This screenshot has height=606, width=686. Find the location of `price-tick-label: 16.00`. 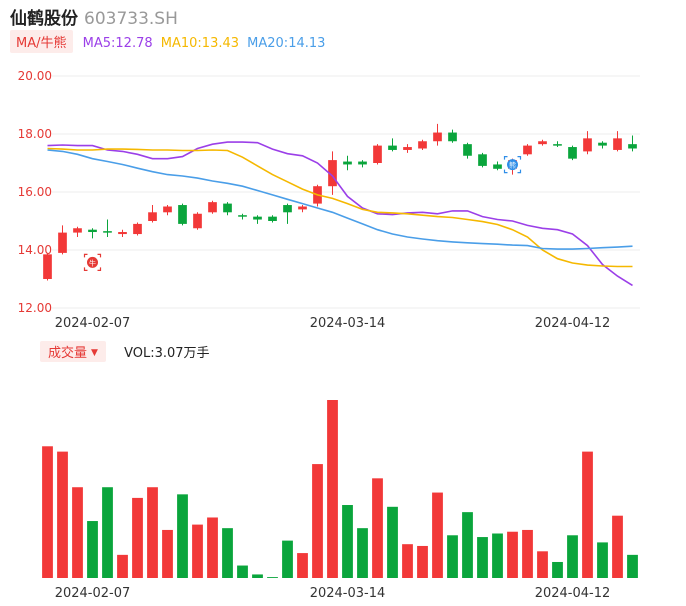

price-tick-label: 16.00 is located at coordinates (35, 192).